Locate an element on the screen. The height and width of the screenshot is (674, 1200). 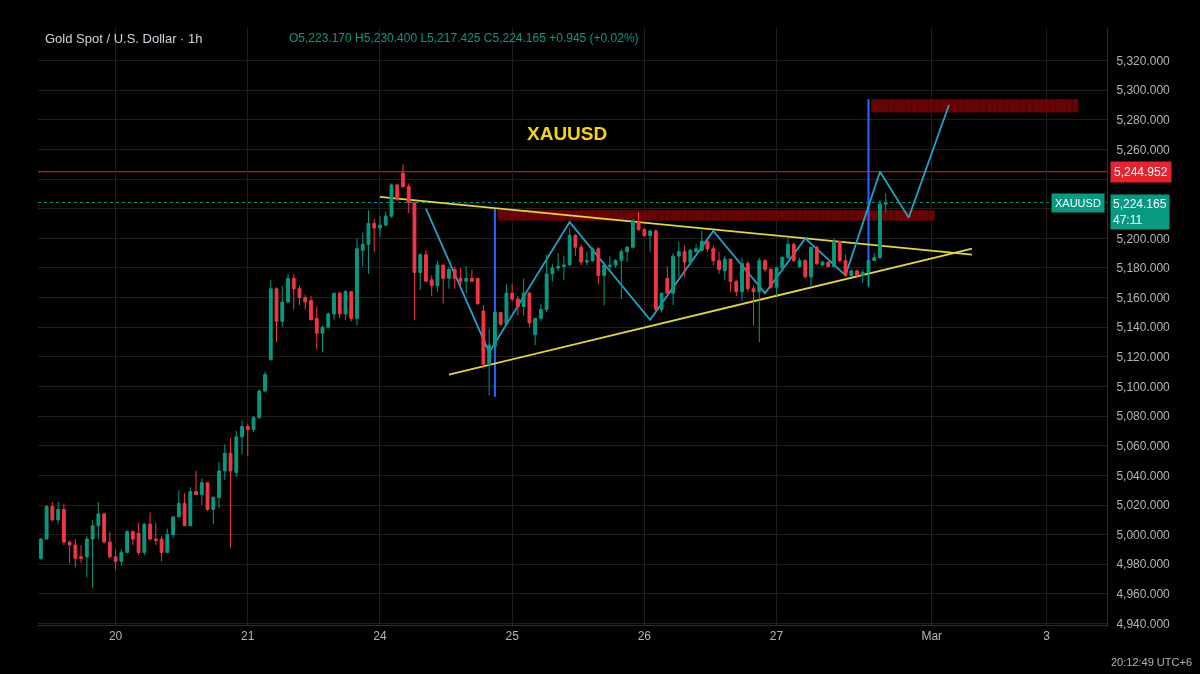
y-tick-label: 5,260.000 is located at coordinates (1143, 149).